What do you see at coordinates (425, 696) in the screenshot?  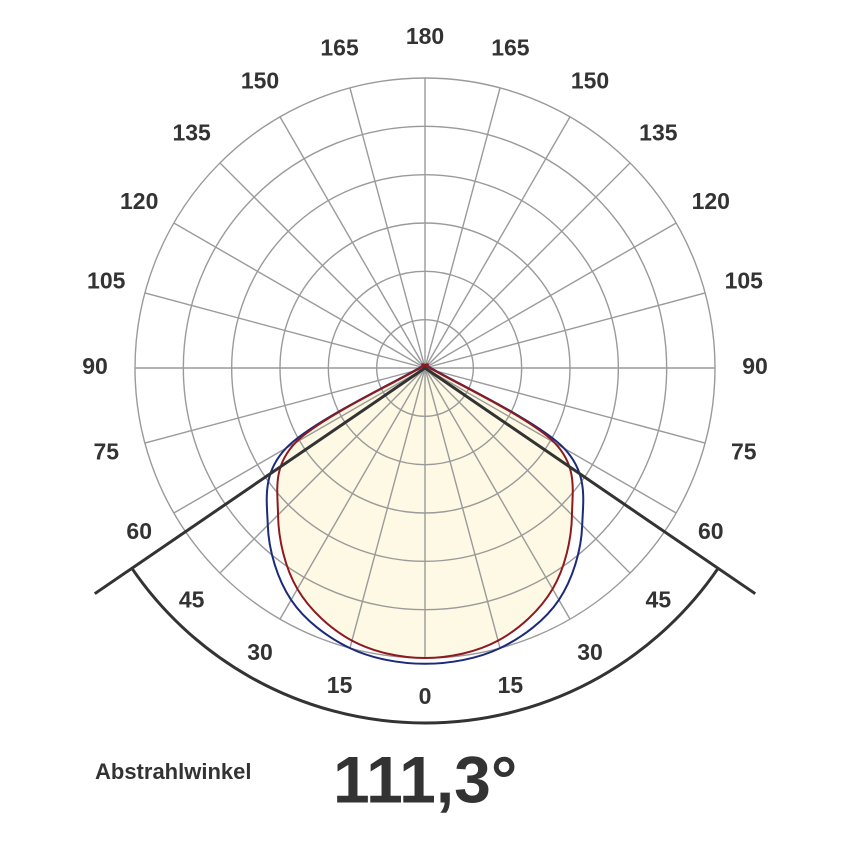 I see `angle-label: 0` at bounding box center [425, 696].